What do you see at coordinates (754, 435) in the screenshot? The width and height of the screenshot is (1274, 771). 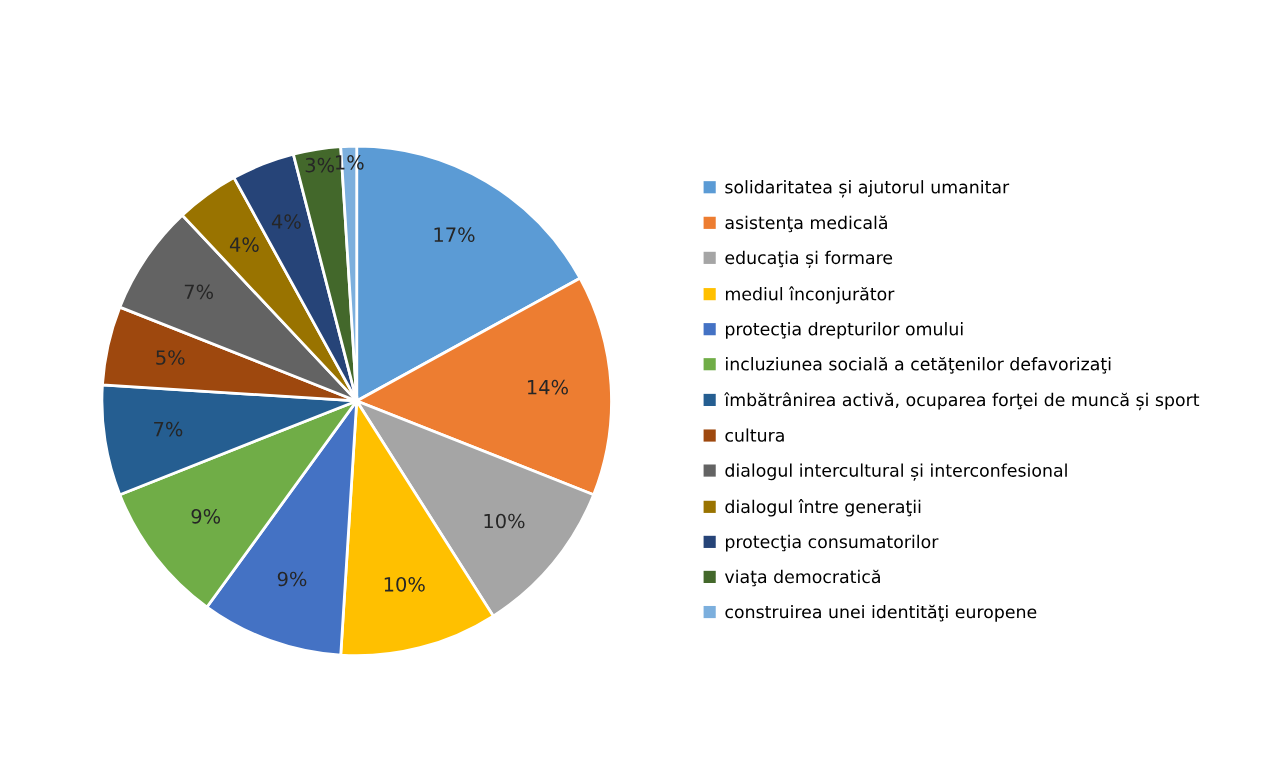 I see `legend-label: cultura` at bounding box center [754, 435].